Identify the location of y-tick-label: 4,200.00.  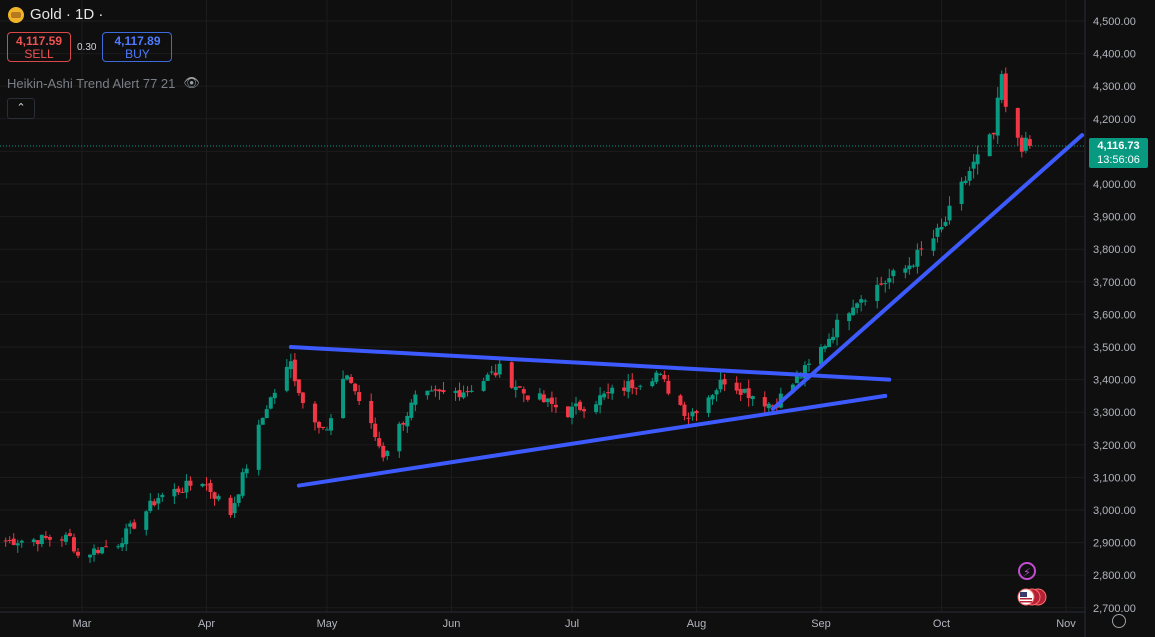
(1114, 120).